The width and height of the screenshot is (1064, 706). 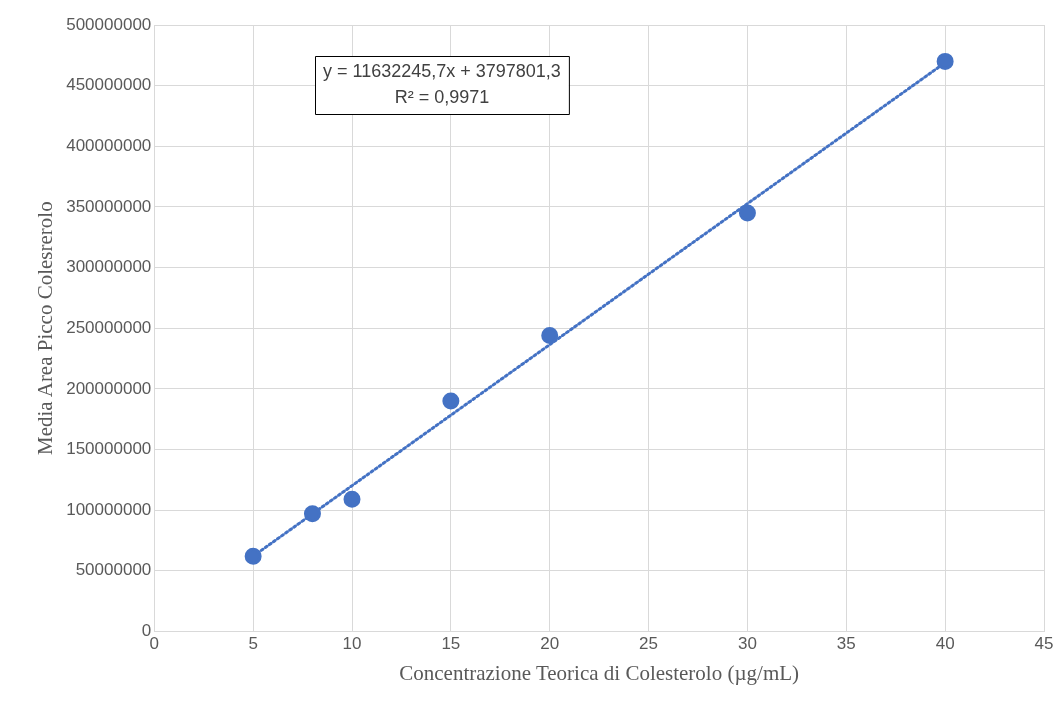 I want to click on y-tick-label: 500000000, so click(x=109, y=24).